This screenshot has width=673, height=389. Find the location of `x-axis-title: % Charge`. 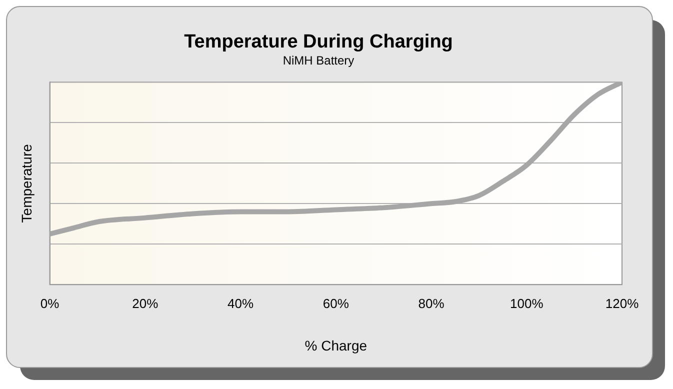

x-axis-title: % Charge is located at coordinates (336, 345).